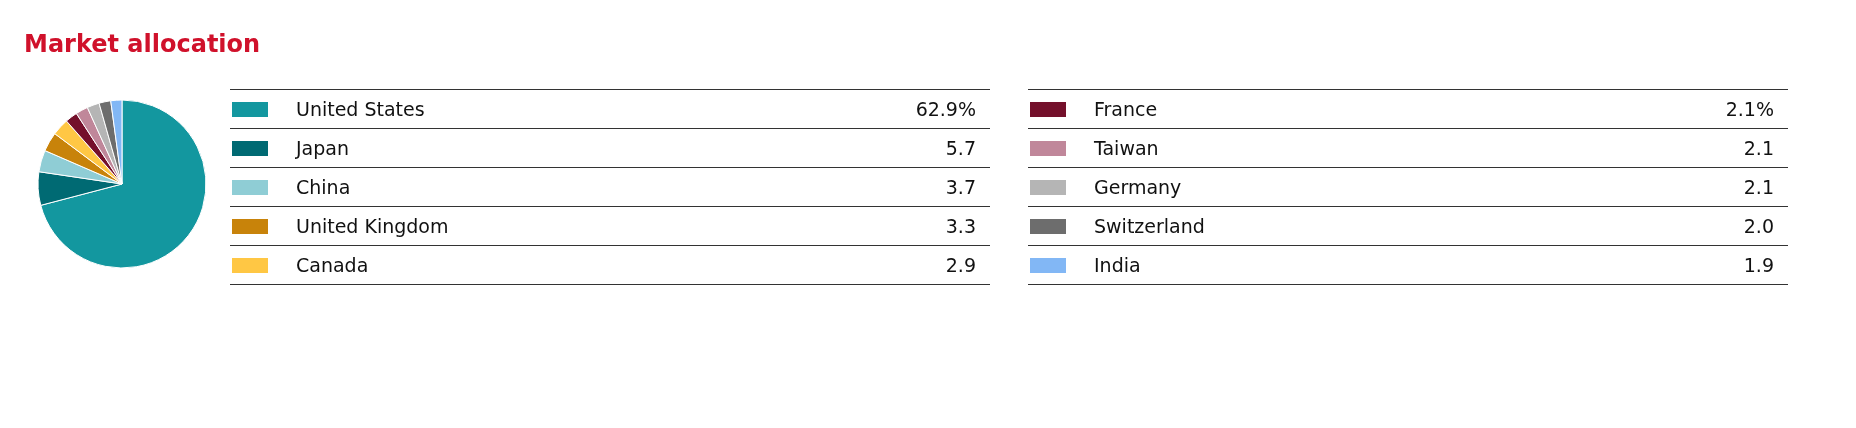  What do you see at coordinates (960, 187) in the screenshot?
I see `data-label: 3.7` at bounding box center [960, 187].